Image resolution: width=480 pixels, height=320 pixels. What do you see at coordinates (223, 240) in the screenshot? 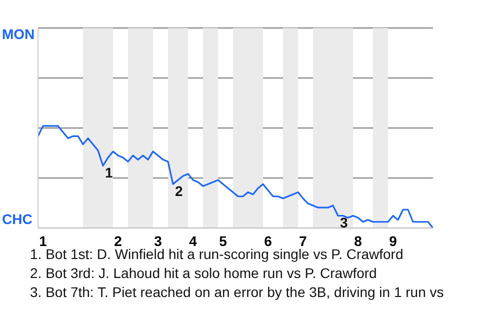
I see `x-tick-label: 5` at bounding box center [223, 240].